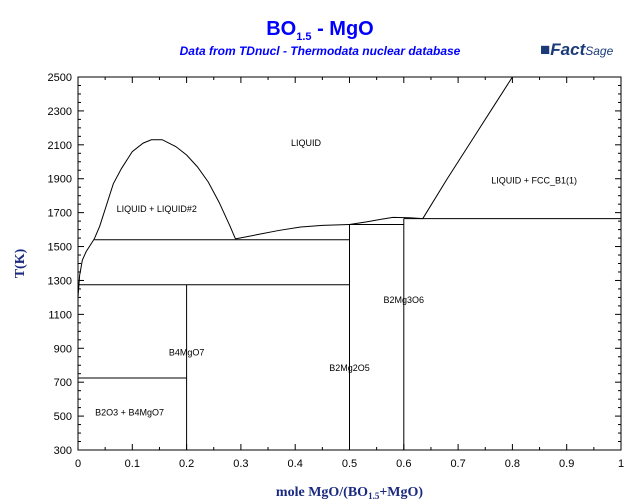 This screenshot has width=640, height=504. Describe the element at coordinates (349, 464) in the screenshot. I see `x-tick-label: 0.5` at that location.